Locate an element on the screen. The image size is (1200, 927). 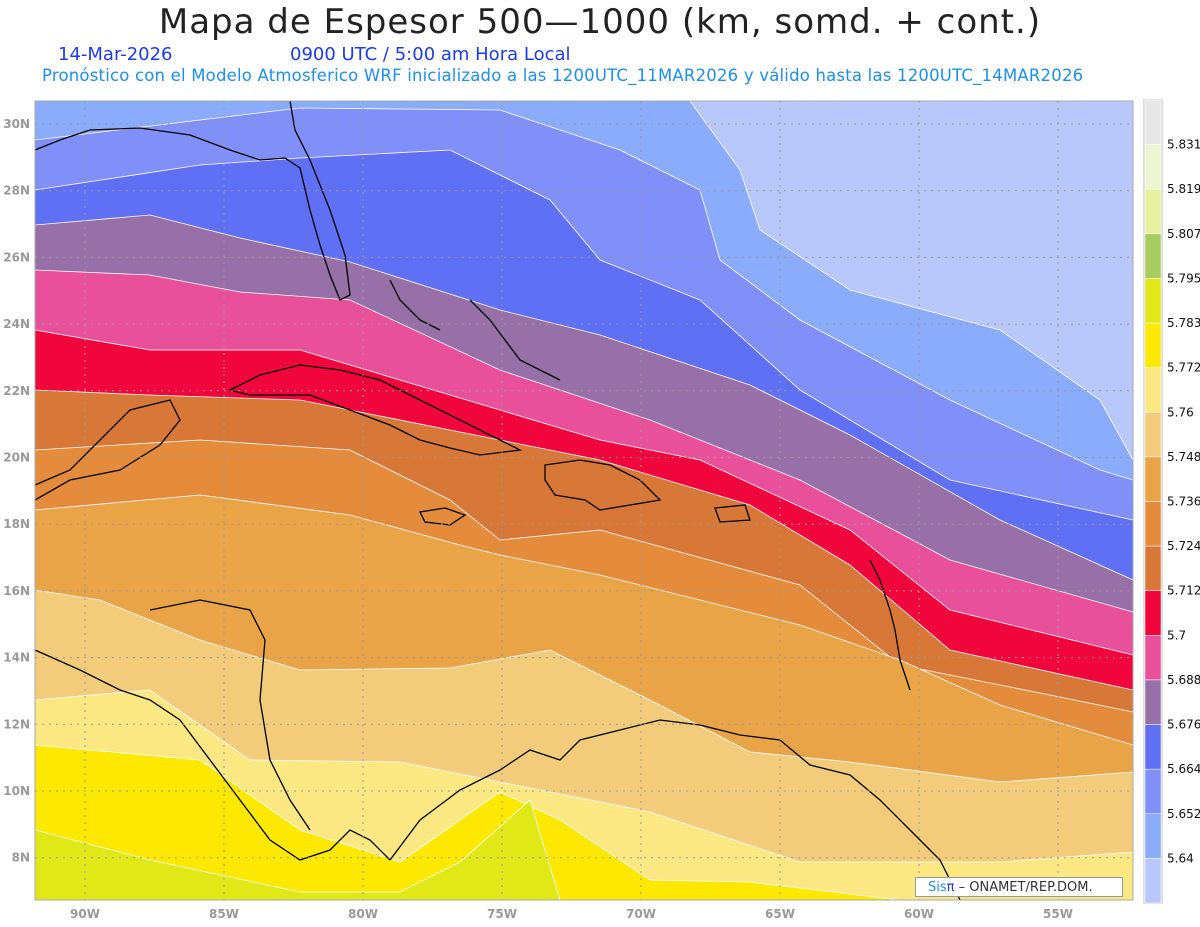
lon-tick-label: 80W is located at coordinates (363, 914).